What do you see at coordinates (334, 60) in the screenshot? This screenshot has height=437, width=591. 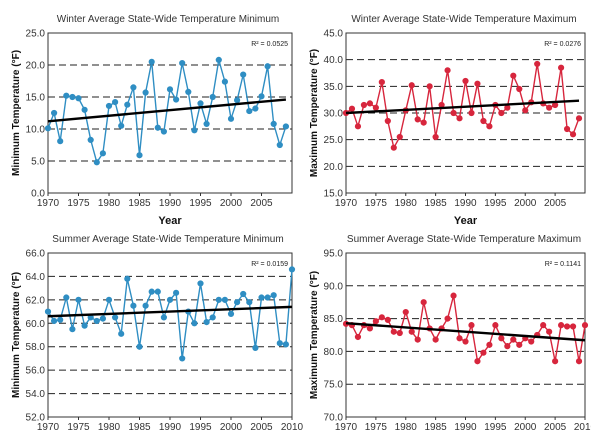 I see `y-tick-label: 40.0` at bounding box center [334, 60].